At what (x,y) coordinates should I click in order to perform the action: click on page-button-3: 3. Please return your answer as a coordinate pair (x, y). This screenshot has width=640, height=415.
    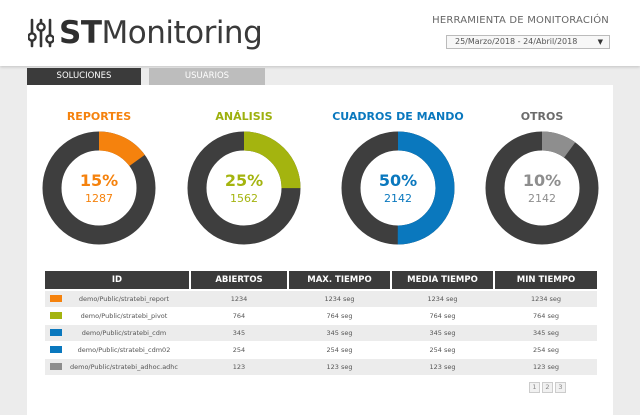
    Looking at the image, I should click on (560, 387).